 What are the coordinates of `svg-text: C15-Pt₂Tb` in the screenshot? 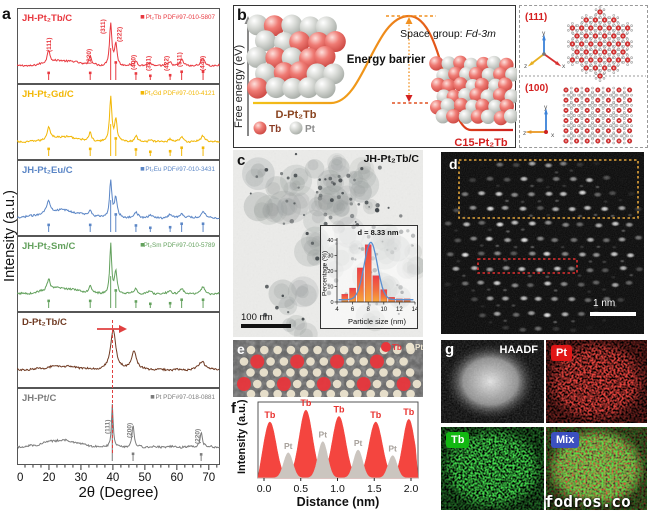 It's located at (480, 143).